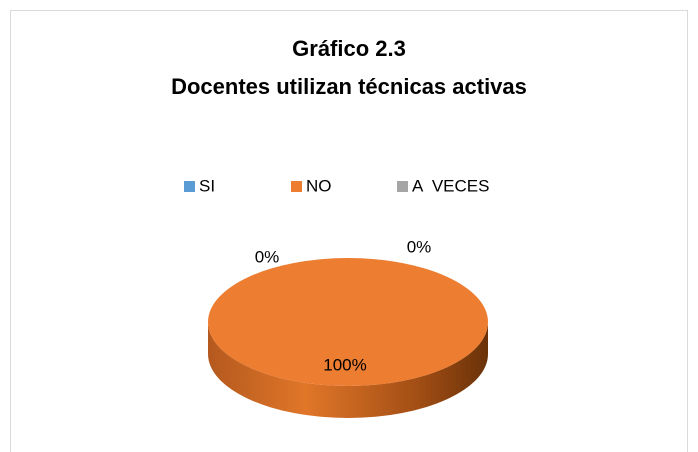 Image resolution: width=698 pixels, height=452 pixels. I want to click on pie-slice-side, so click(348, 370).